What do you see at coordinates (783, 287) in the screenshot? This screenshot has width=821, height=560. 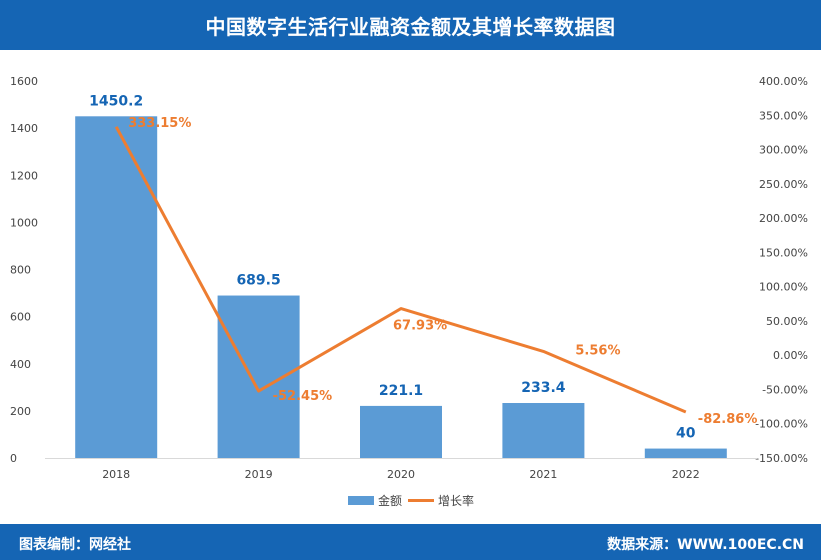 I see `y-right-tick-label: 100.00%` at bounding box center [783, 287].